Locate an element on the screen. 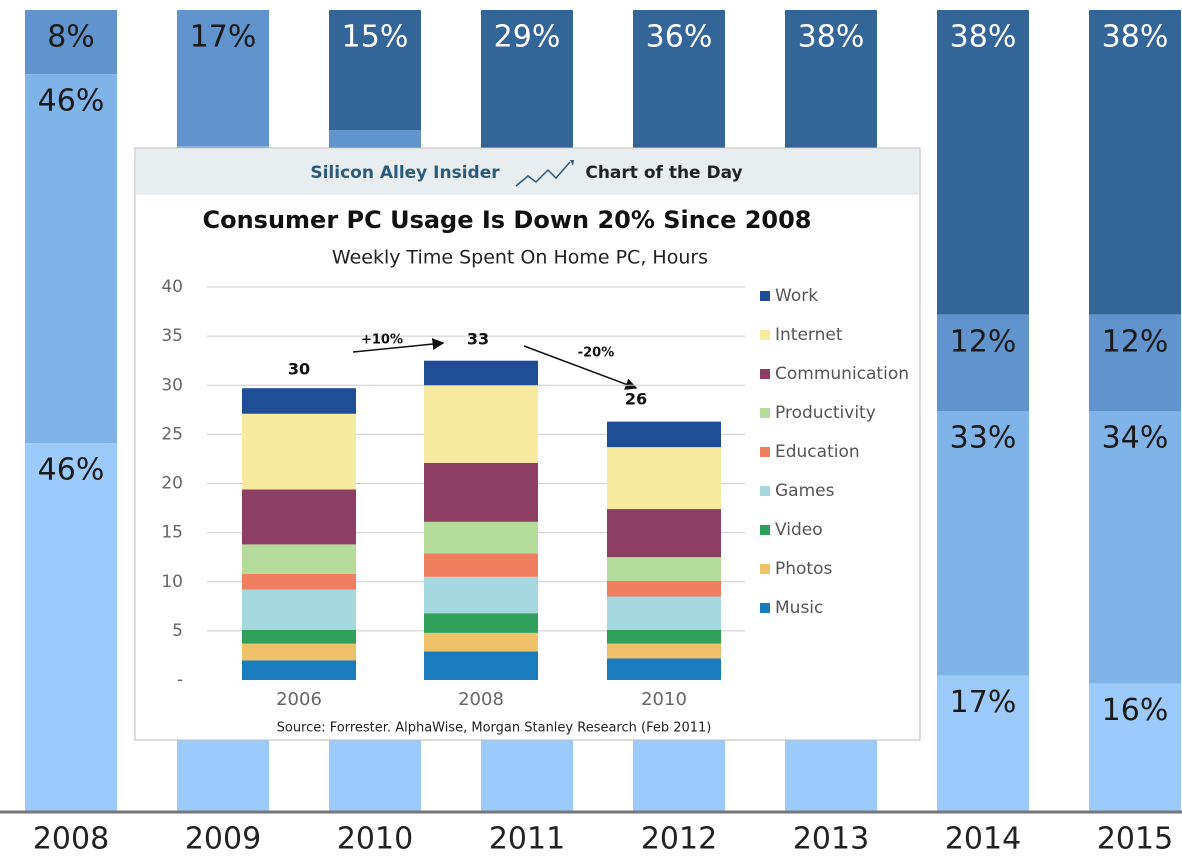 The width and height of the screenshot is (1182, 856). legend-label: Education is located at coordinates (817, 452).